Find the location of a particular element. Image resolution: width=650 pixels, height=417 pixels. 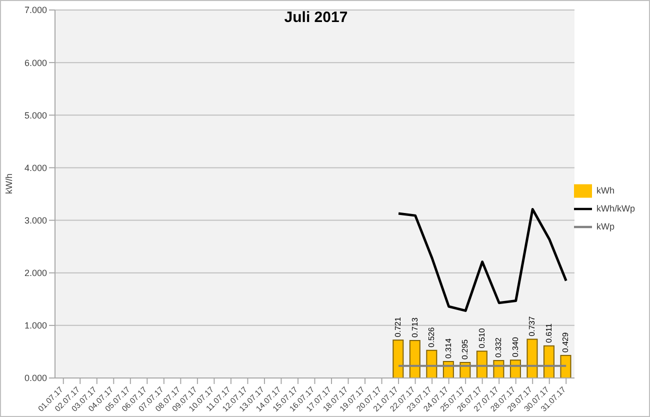

legend-label: kWp is located at coordinates (605, 225).